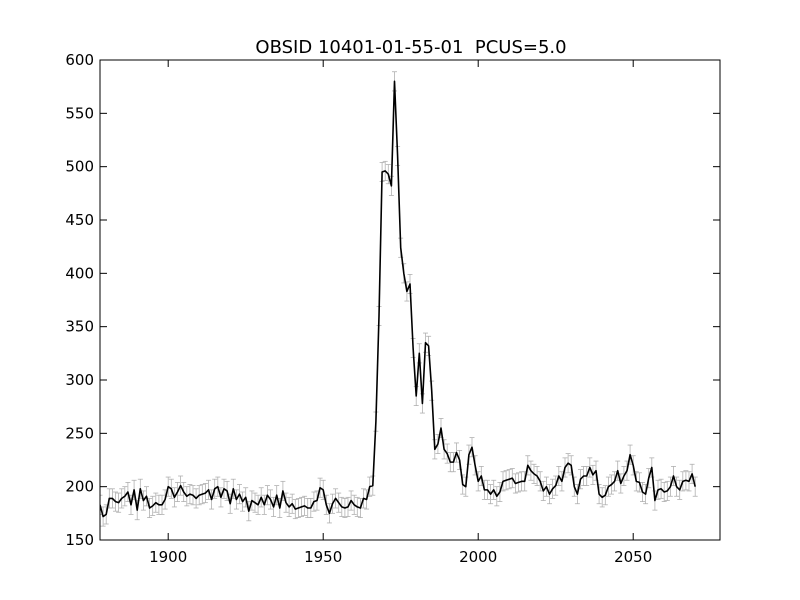 The height and width of the screenshot is (600, 800). Describe the element at coordinates (79, 327) in the screenshot. I see `y-tick-label: 350` at that location.